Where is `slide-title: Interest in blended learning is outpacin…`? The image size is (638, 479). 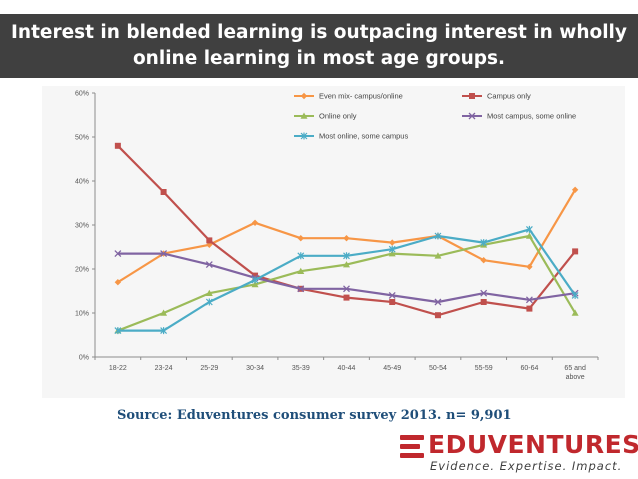 slide-title: Interest in blended learning is outpacin… is located at coordinates (319, 45).